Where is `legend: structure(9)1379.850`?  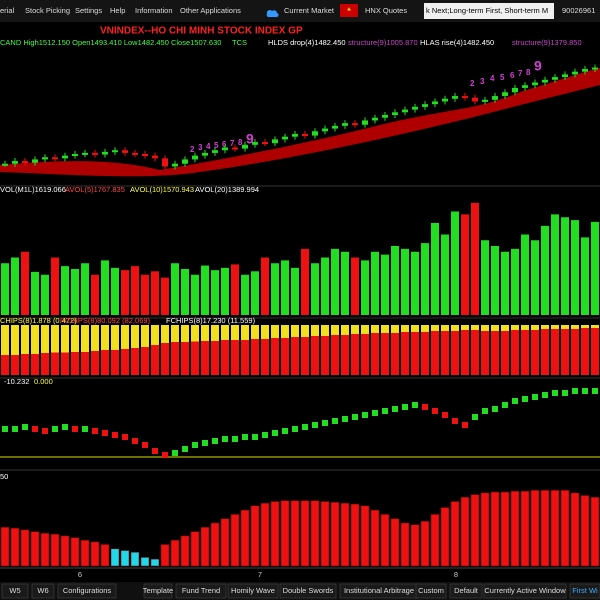
legend: structure(9)1379.850 is located at coordinates (547, 42).